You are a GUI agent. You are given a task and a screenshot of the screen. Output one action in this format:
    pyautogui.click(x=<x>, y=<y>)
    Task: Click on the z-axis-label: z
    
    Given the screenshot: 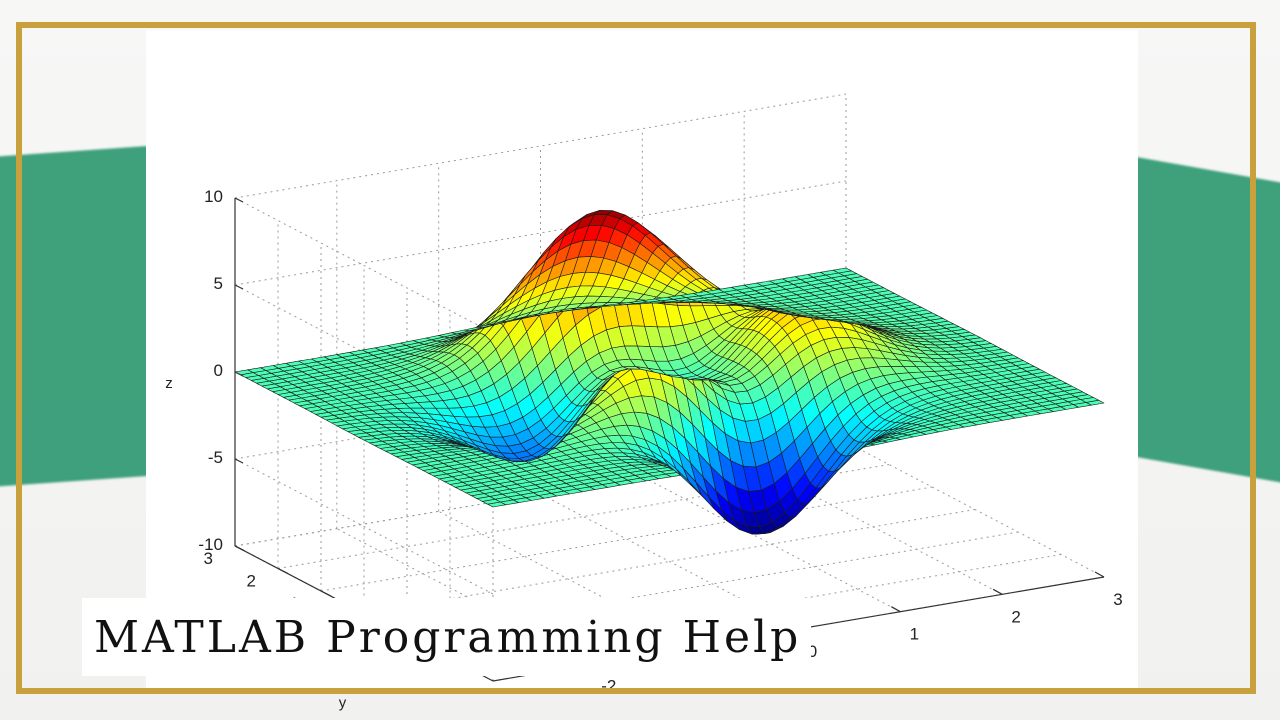 What is the action you would take?
    pyautogui.click(x=169, y=383)
    